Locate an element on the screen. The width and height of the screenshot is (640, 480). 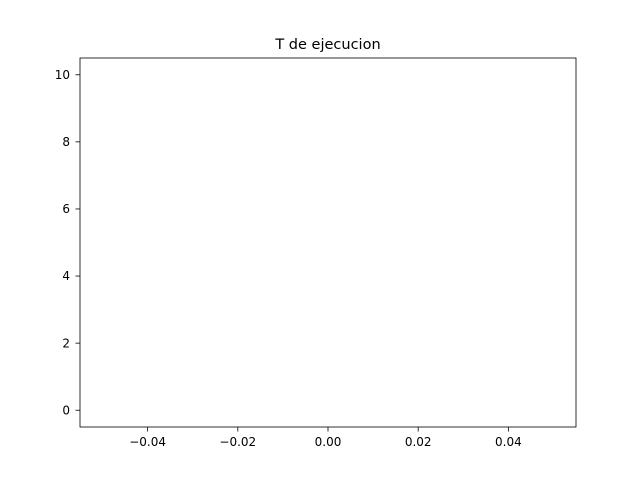
y-tick-label: 6 is located at coordinates (66, 209).